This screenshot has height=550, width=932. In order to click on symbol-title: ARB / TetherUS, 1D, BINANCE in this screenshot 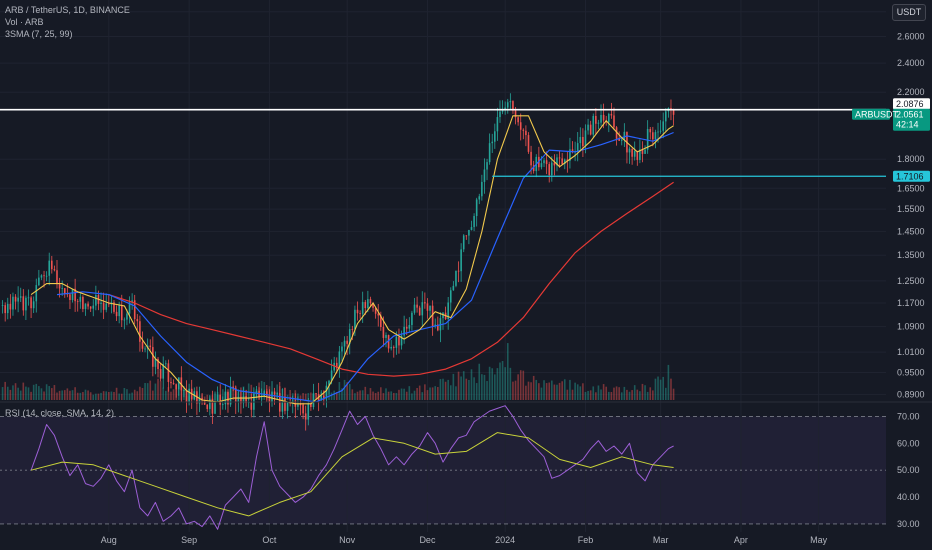, I will do `click(67, 10)`.